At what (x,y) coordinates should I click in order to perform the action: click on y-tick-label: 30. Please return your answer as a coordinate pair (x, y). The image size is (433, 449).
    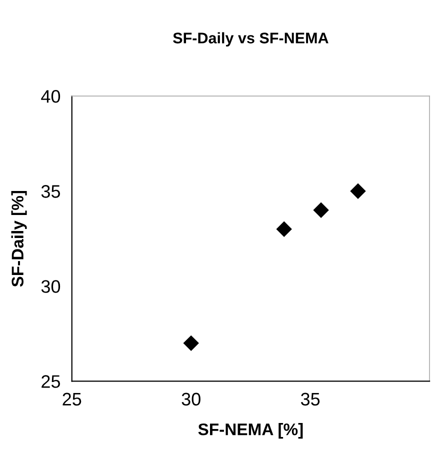
    Looking at the image, I should click on (50, 286).